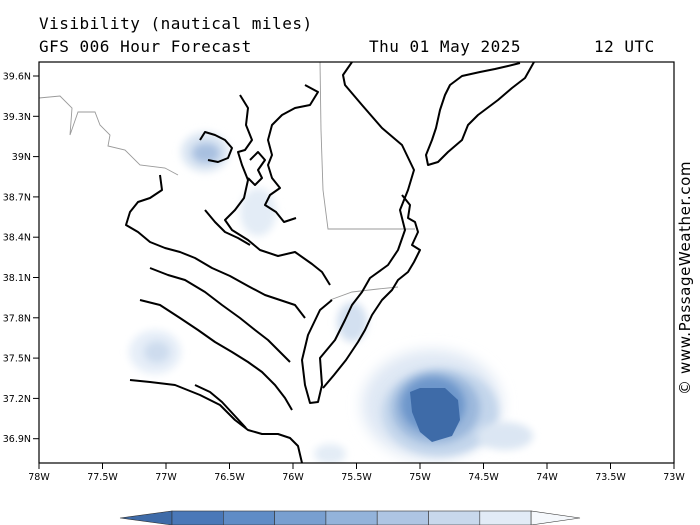  I want to click on lon-tick-label: 77W, so click(166, 477).